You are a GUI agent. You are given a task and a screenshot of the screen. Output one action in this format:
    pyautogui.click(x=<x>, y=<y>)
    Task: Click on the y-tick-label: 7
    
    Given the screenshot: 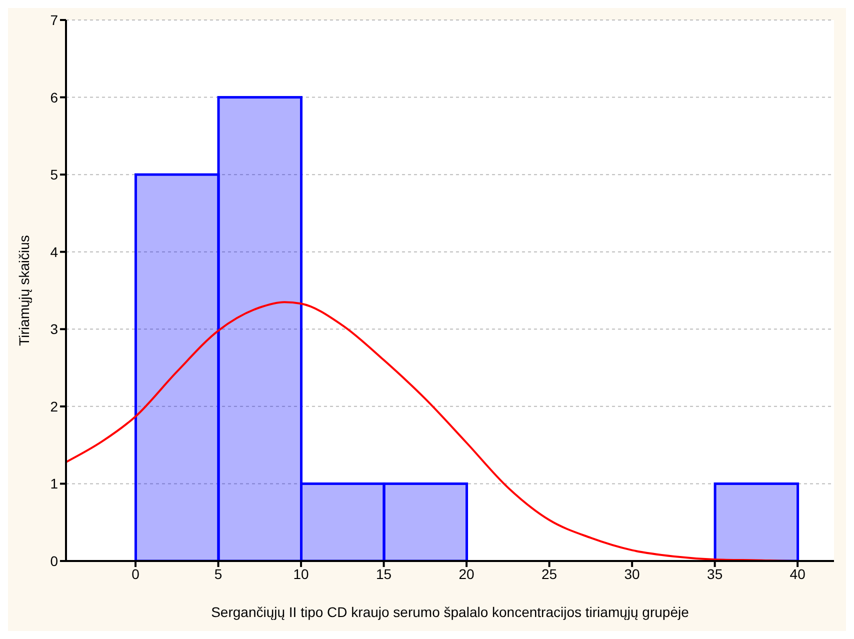 What is the action you would take?
    pyautogui.click(x=54, y=20)
    